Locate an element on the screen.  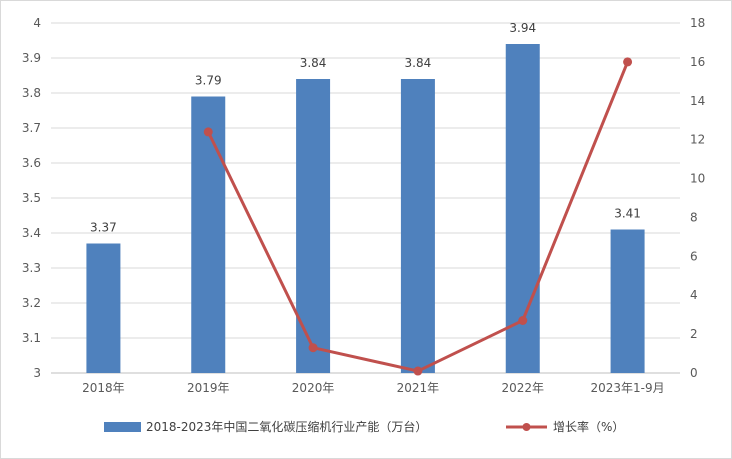
left-axis-tick: 3 is located at coordinates (37, 373).